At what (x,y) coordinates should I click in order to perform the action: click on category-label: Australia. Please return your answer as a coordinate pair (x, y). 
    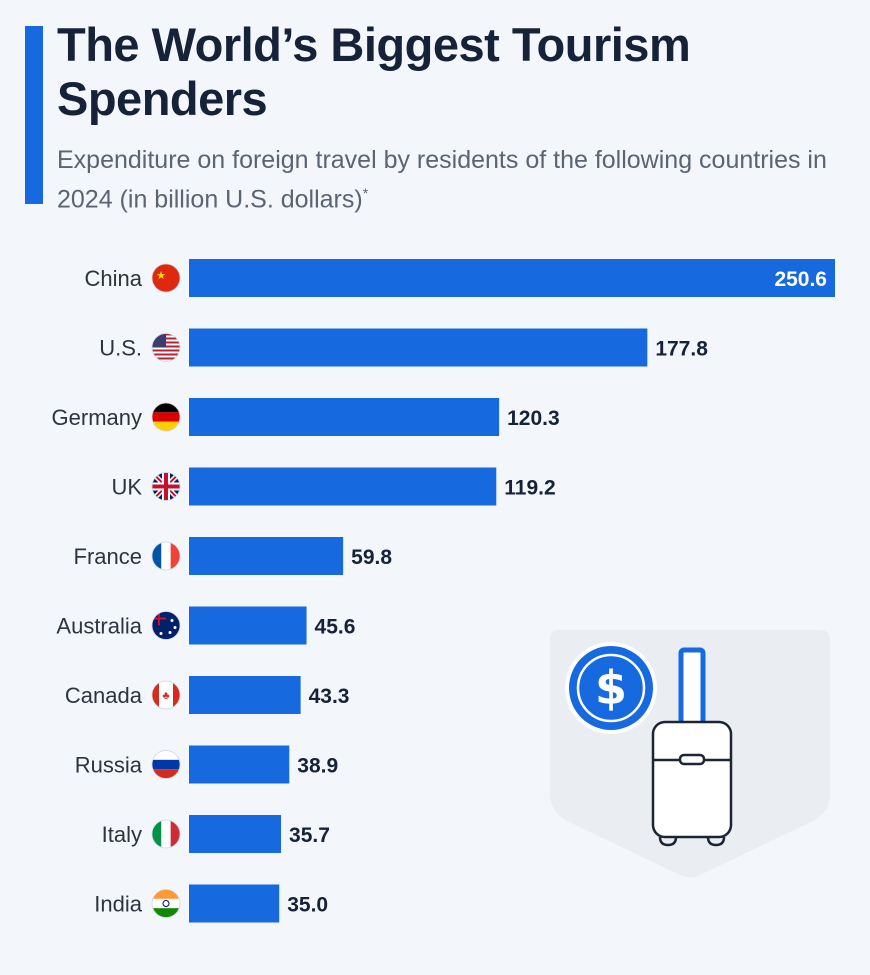
    Looking at the image, I should click on (99, 626).